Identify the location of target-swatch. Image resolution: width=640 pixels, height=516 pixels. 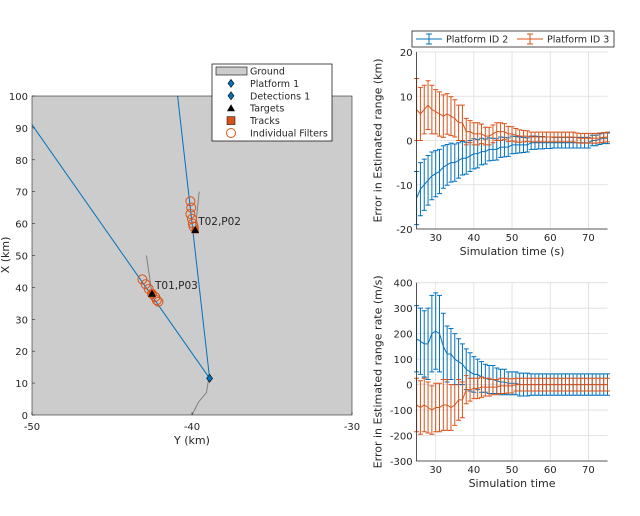
(231, 108).